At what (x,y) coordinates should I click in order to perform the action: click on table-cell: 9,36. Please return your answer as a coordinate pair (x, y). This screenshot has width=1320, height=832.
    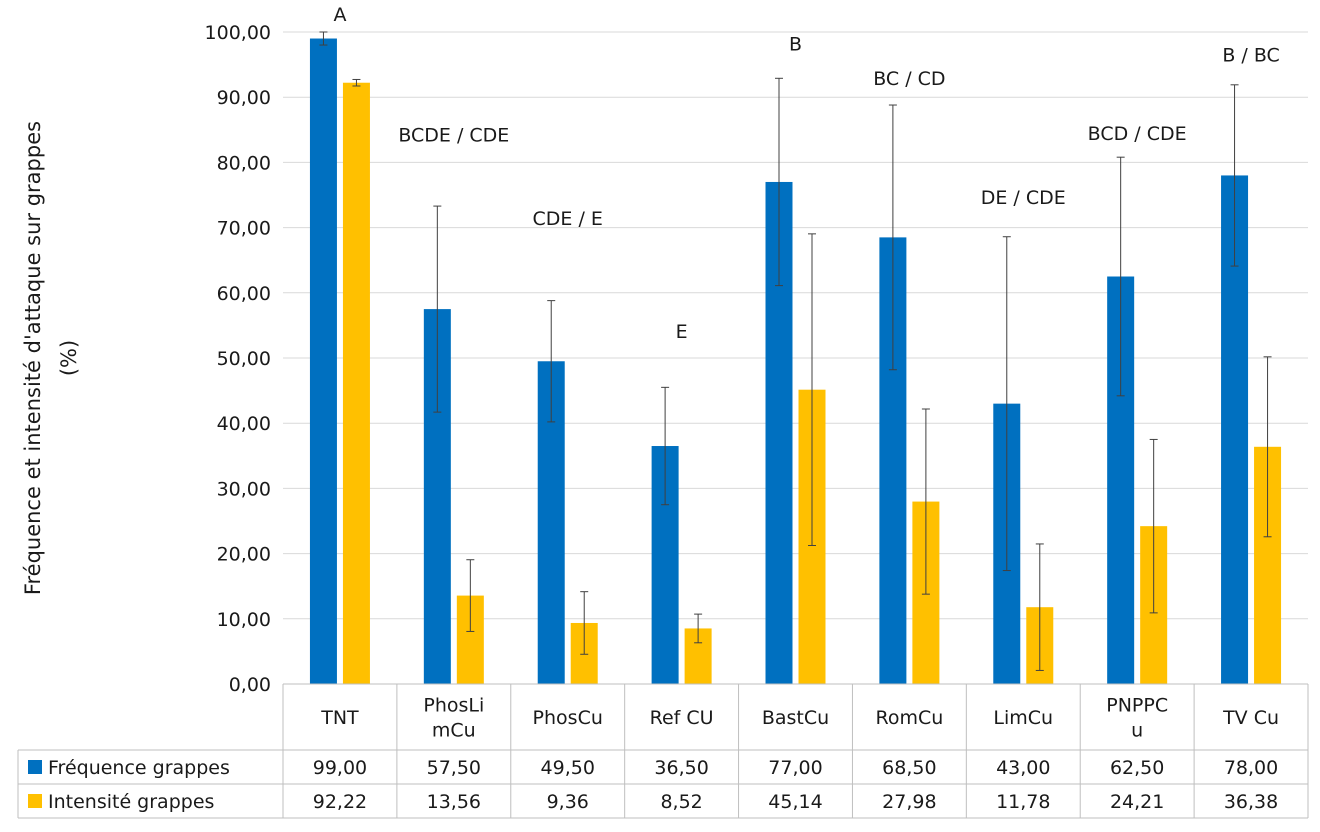
    Looking at the image, I should click on (568, 802).